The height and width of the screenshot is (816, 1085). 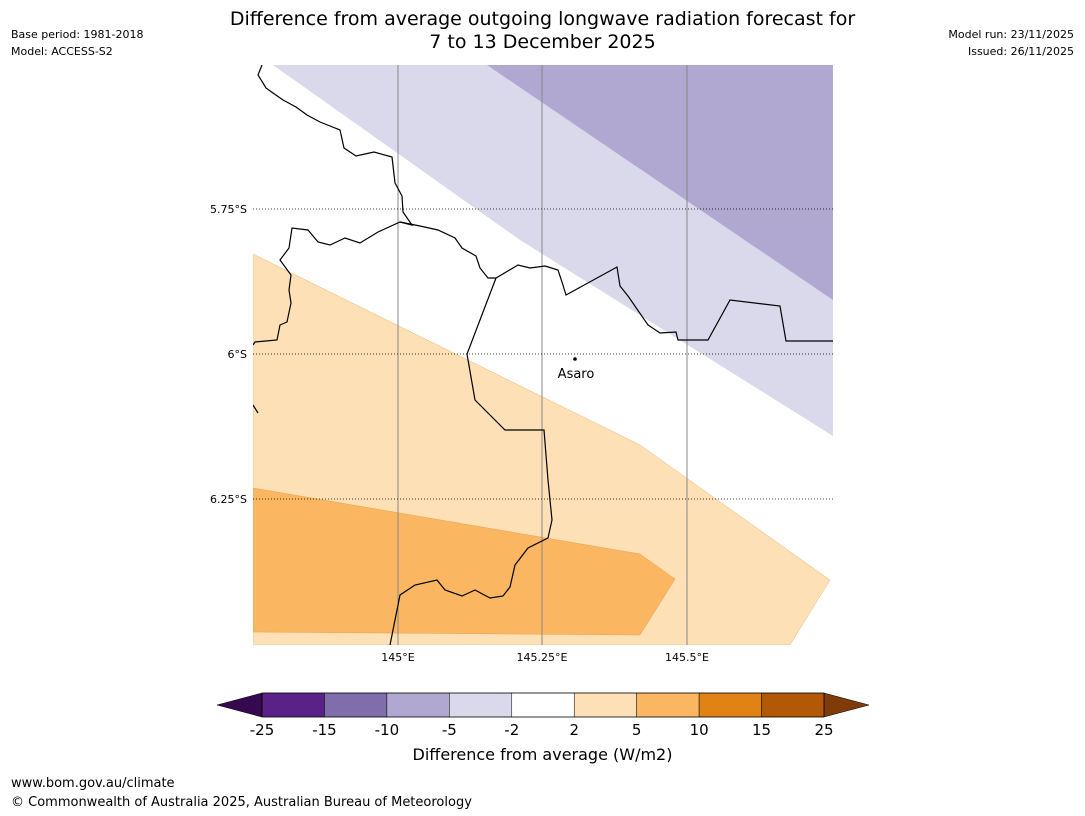 I want to click on colorbar-tick-label: 15, so click(x=761, y=730).